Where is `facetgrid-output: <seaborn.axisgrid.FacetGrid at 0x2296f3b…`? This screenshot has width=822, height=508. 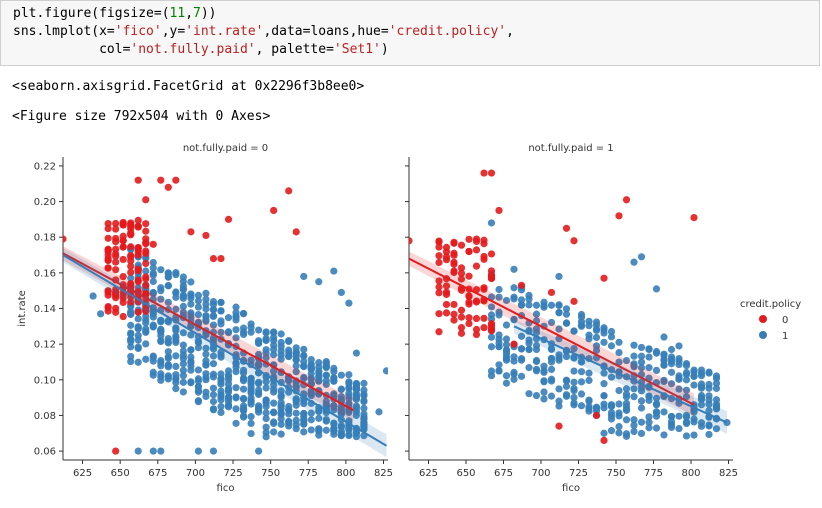
facetgrid-output: <seaborn.axisgrid.FacetGrid at 0x2296f3b… is located at coordinates (188, 86).